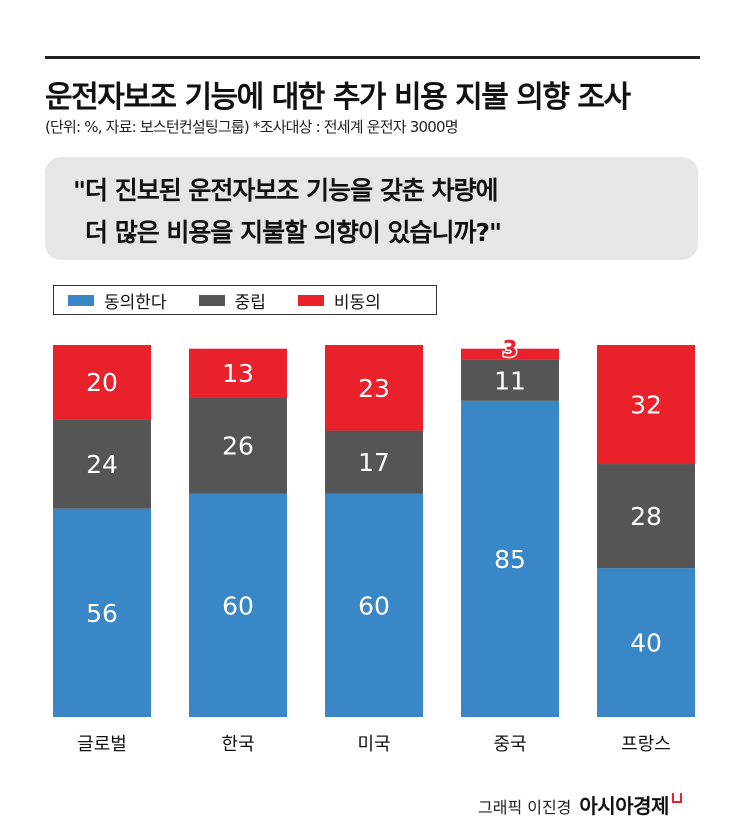 The image size is (745, 840). What do you see at coordinates (232, 300) in the screenshot?
I see `legend-item-neutral: 중립` at bounding box center [232, 300].